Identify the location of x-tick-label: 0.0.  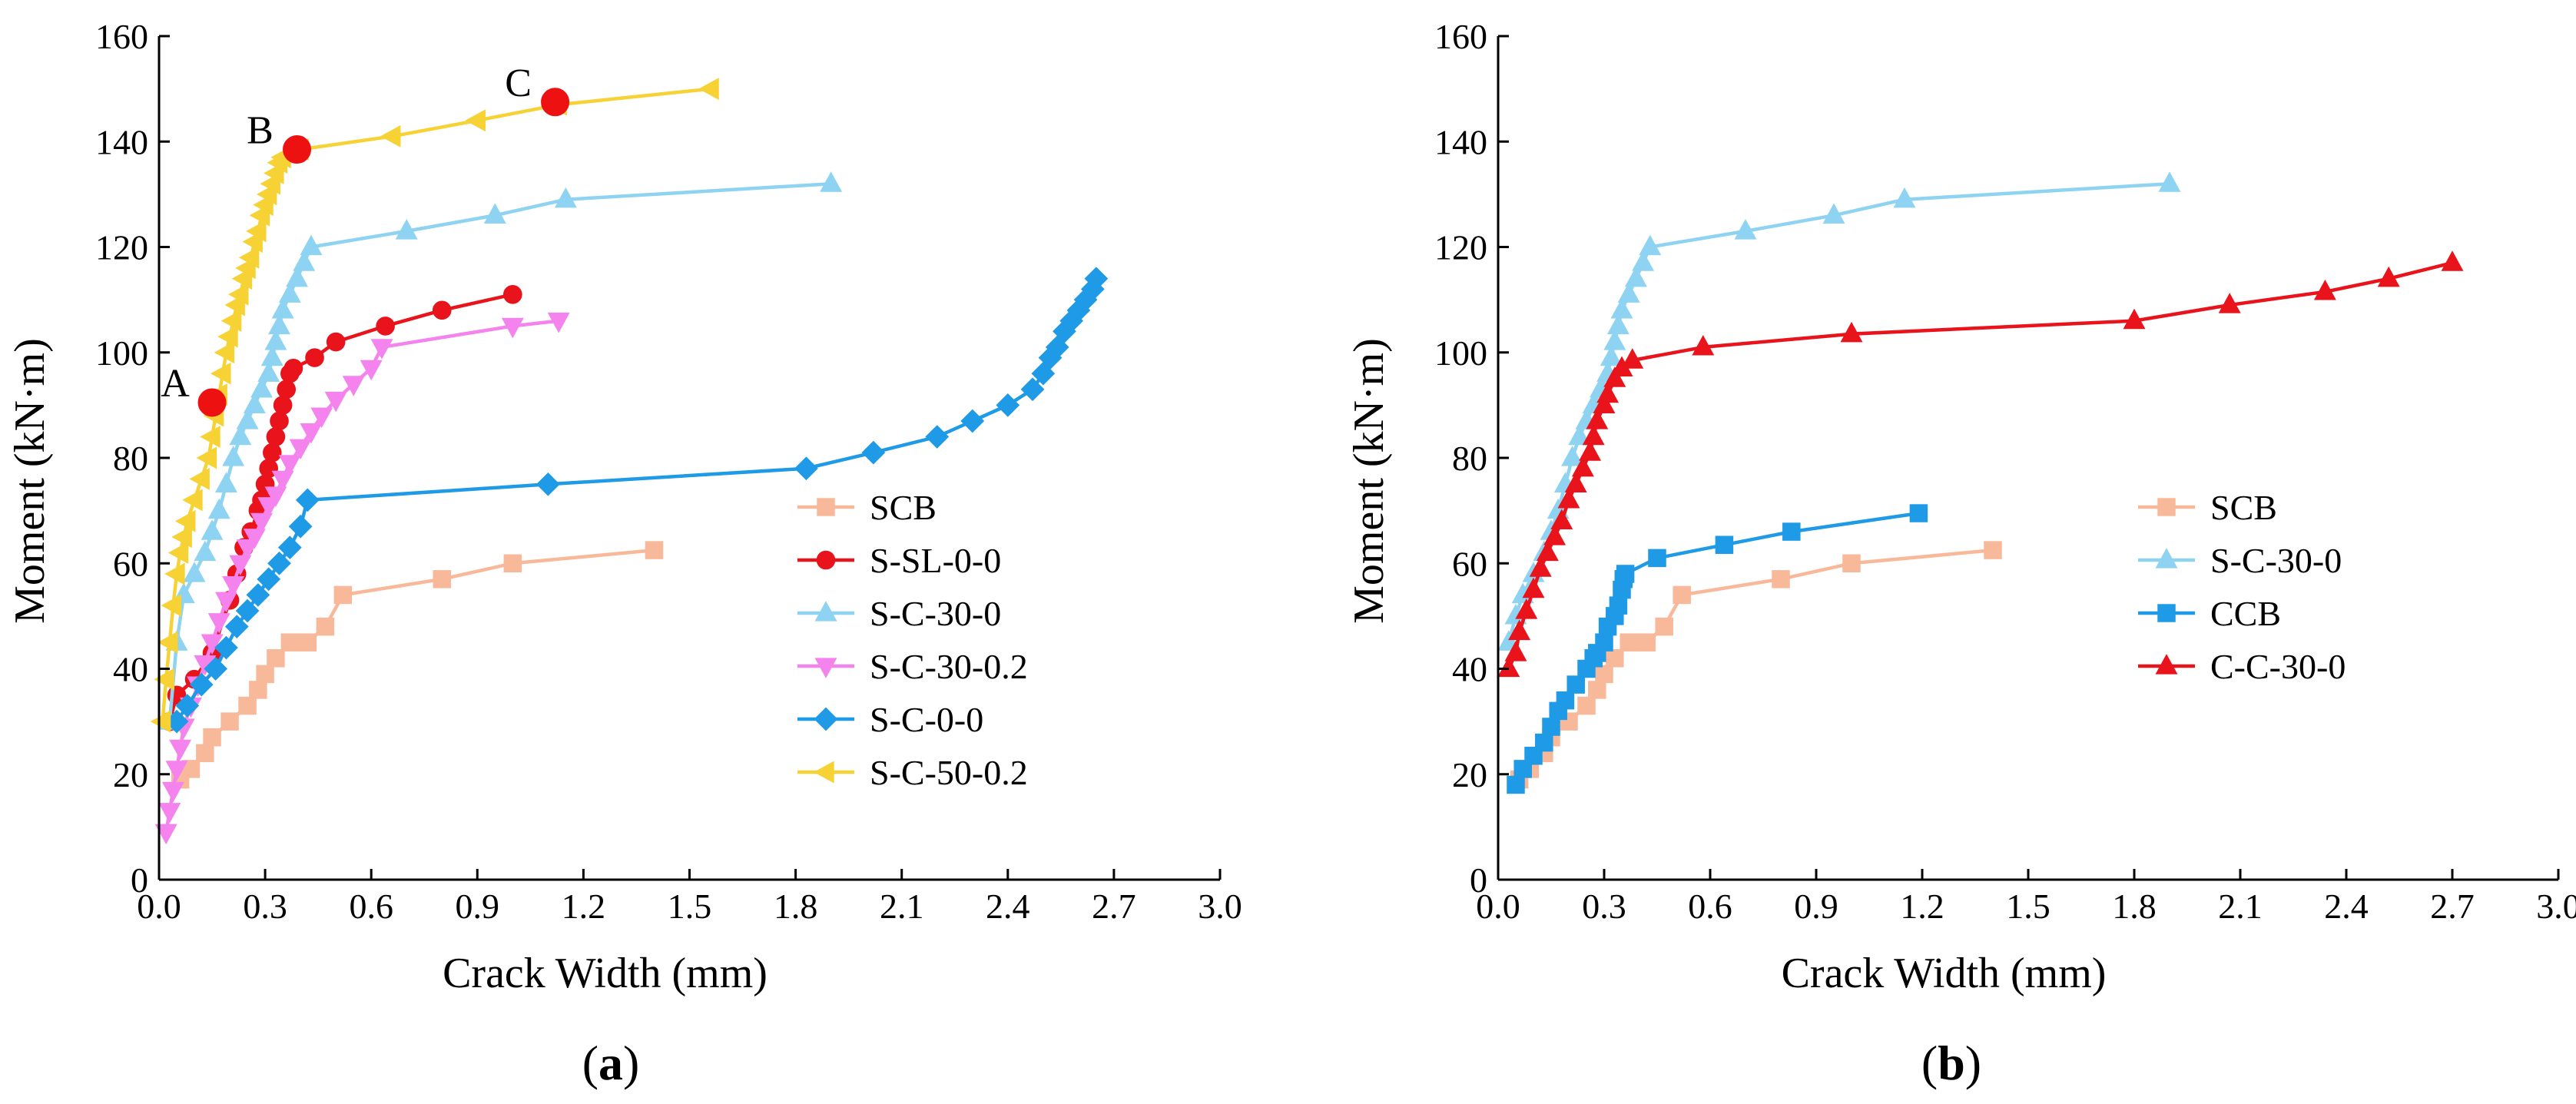
(1498, 906).